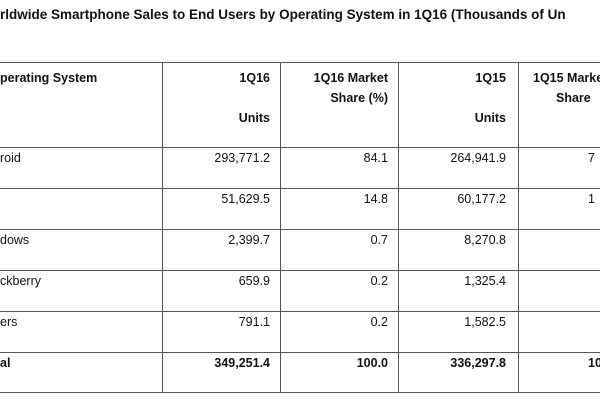 This screenshot has height=400, width=600. Describe the element at coordinates (591, 199) in the screenshot. I see `cell: 1` at that location.